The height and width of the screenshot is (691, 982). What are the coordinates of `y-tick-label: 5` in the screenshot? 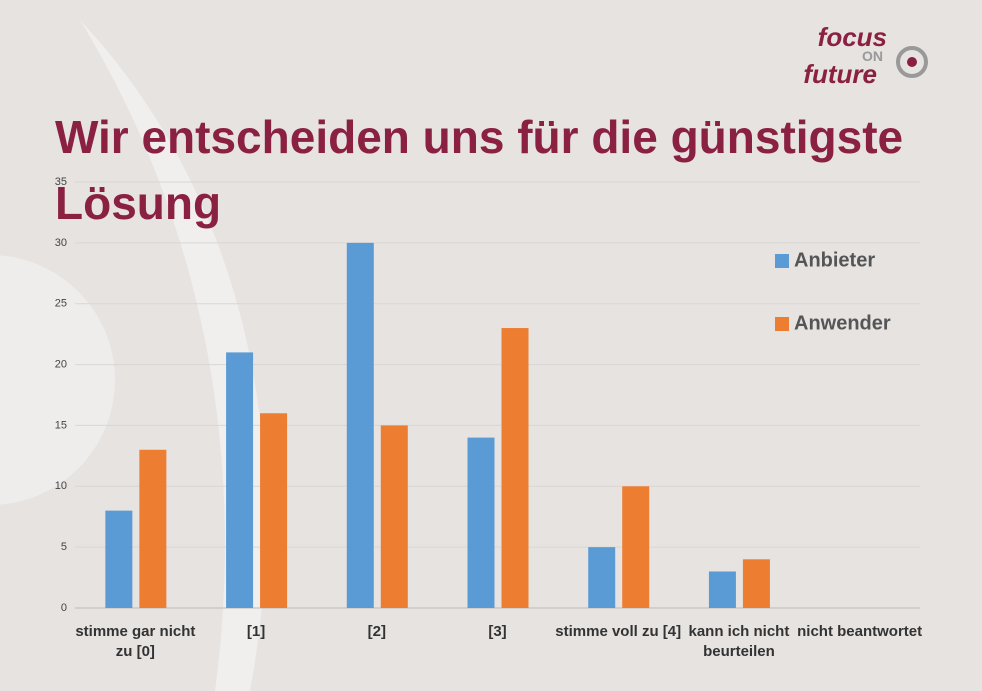 It's located at (64, 547).